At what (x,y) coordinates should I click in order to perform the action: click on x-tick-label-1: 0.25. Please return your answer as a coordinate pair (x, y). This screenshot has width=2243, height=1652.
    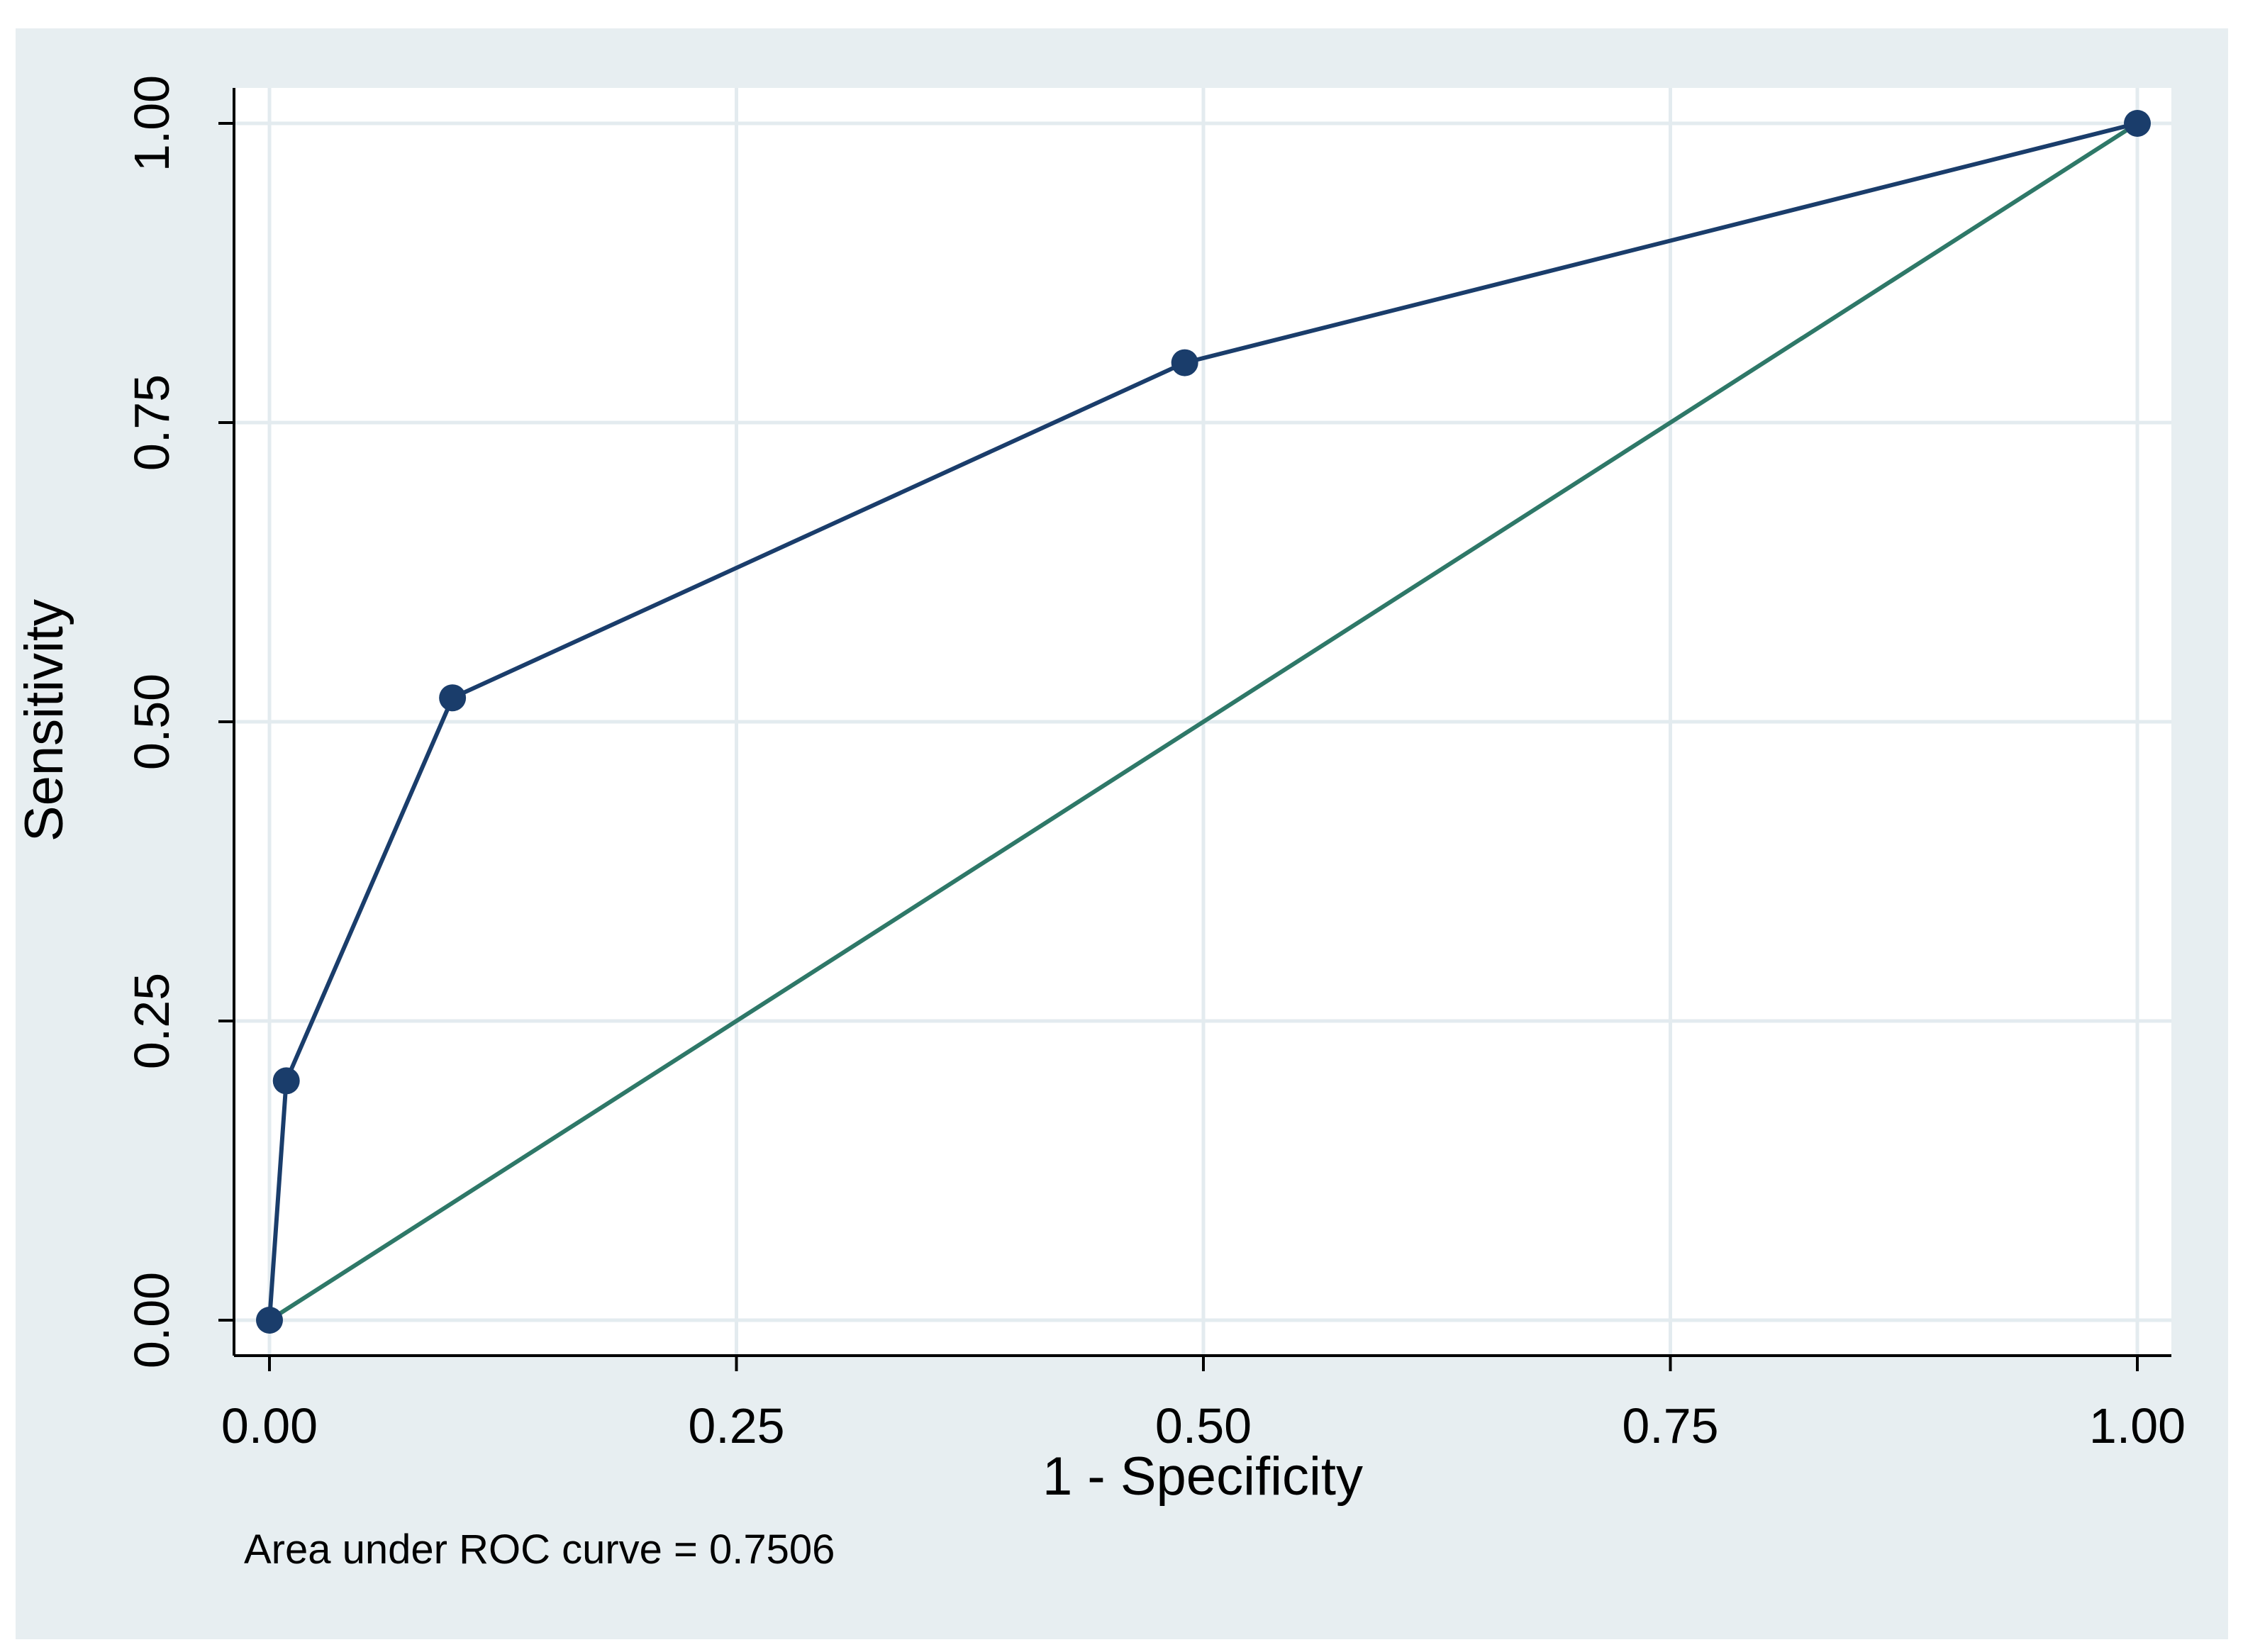
    Looking at the image, I should click on (736, 1425).